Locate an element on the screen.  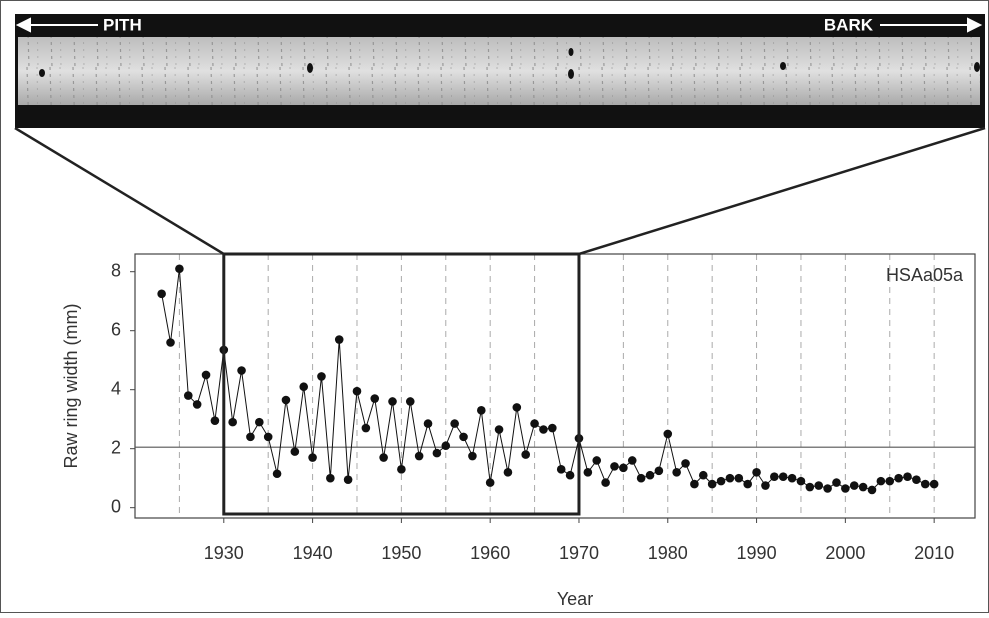
x-tick-label: 1940 is located at coordinates (313, 553).